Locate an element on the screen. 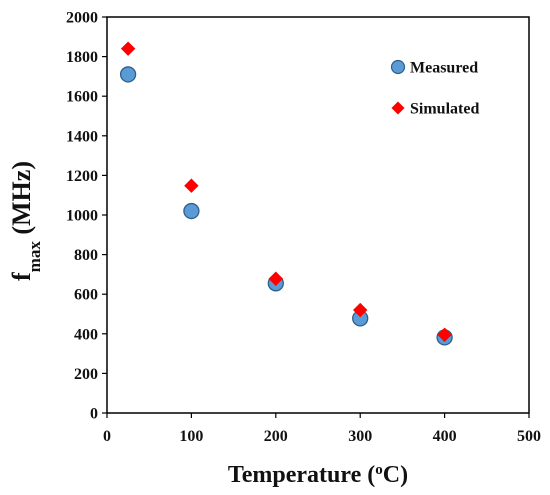 This screenshot has height=495, width=550. x-tick-label: 0 is located at coordinates (107, 436).